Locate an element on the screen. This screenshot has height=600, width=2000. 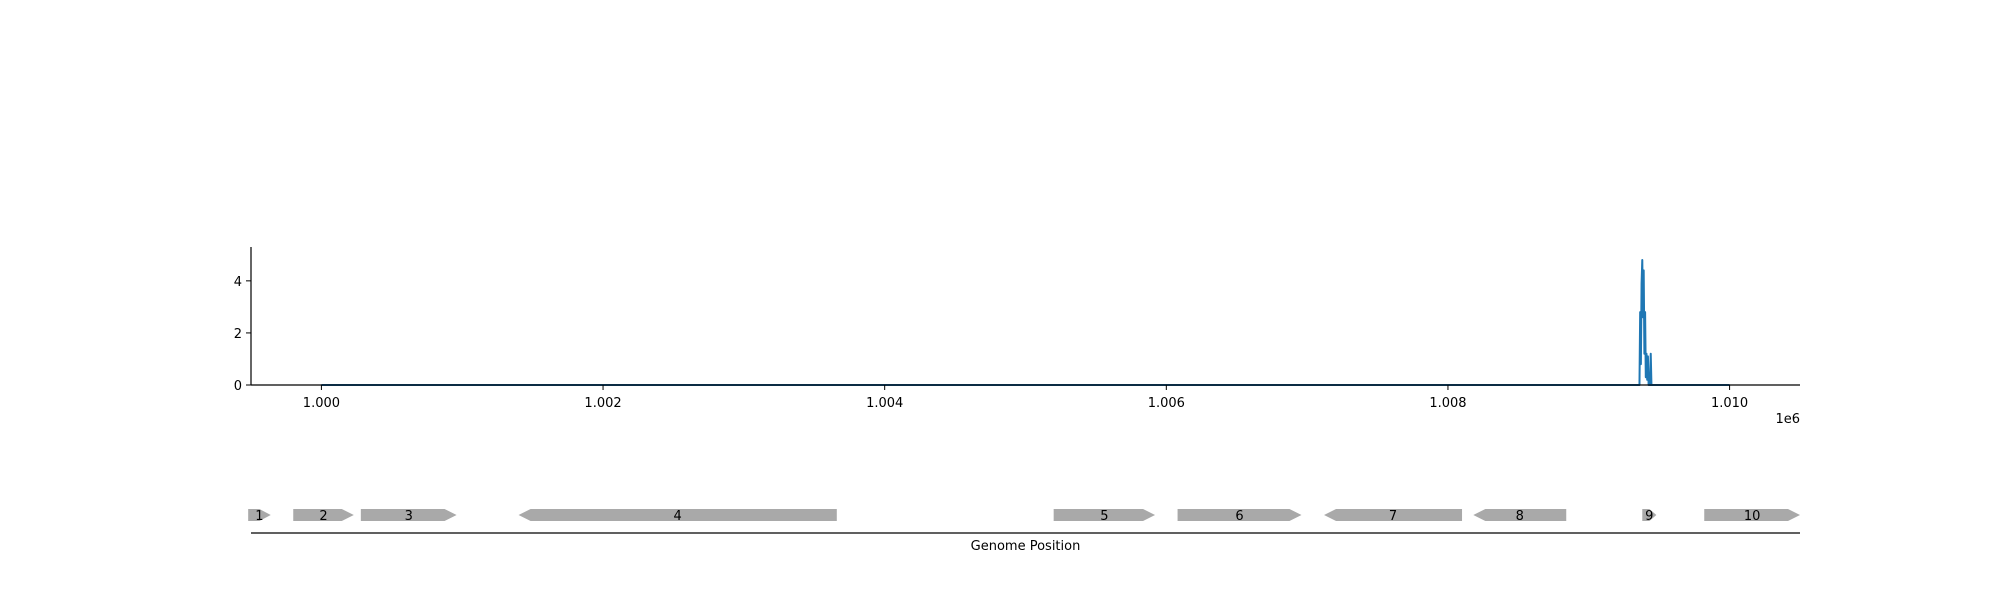
y-tick-label: 4 is located at coordinates (238, 282).